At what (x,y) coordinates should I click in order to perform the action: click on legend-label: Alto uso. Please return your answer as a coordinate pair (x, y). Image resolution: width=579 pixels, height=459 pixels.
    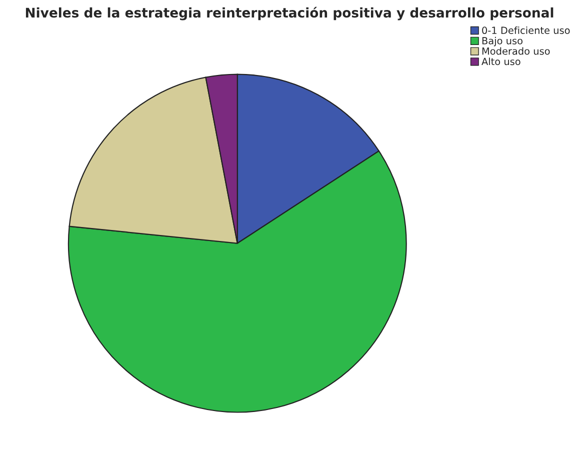
    Looking at the image, I should click on (501, 62).